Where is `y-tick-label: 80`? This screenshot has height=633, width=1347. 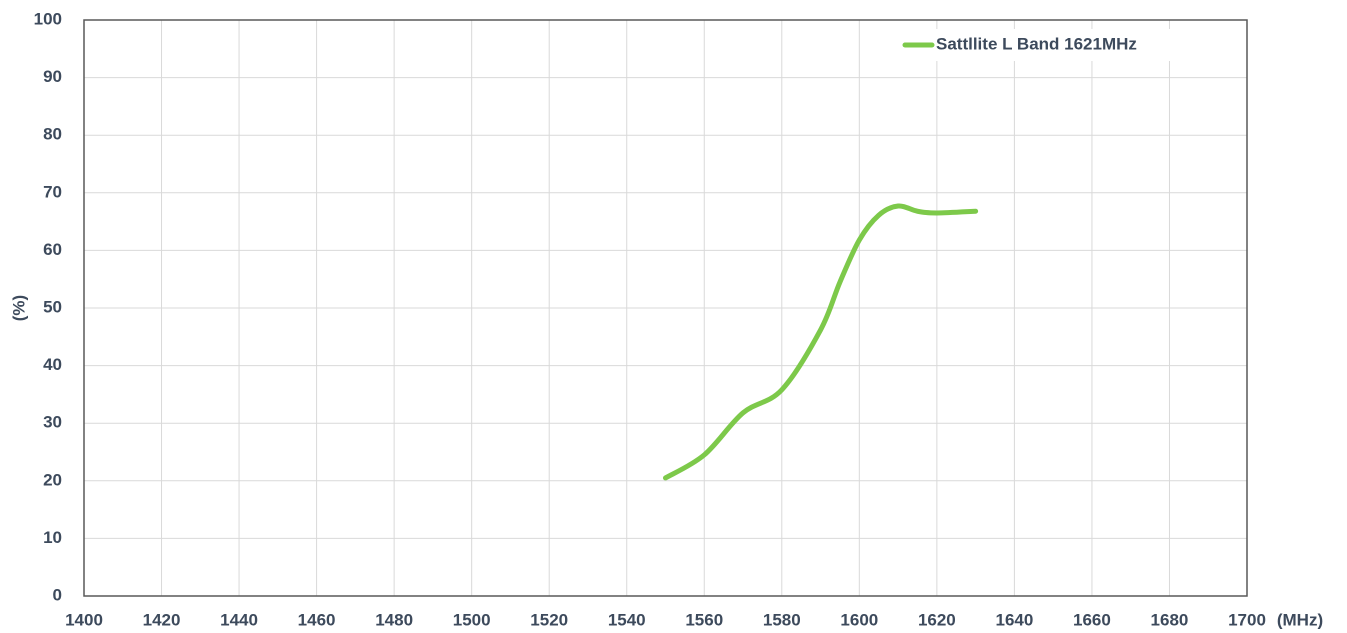 y-tick-label: 80 is located at coordinates (52, 134).